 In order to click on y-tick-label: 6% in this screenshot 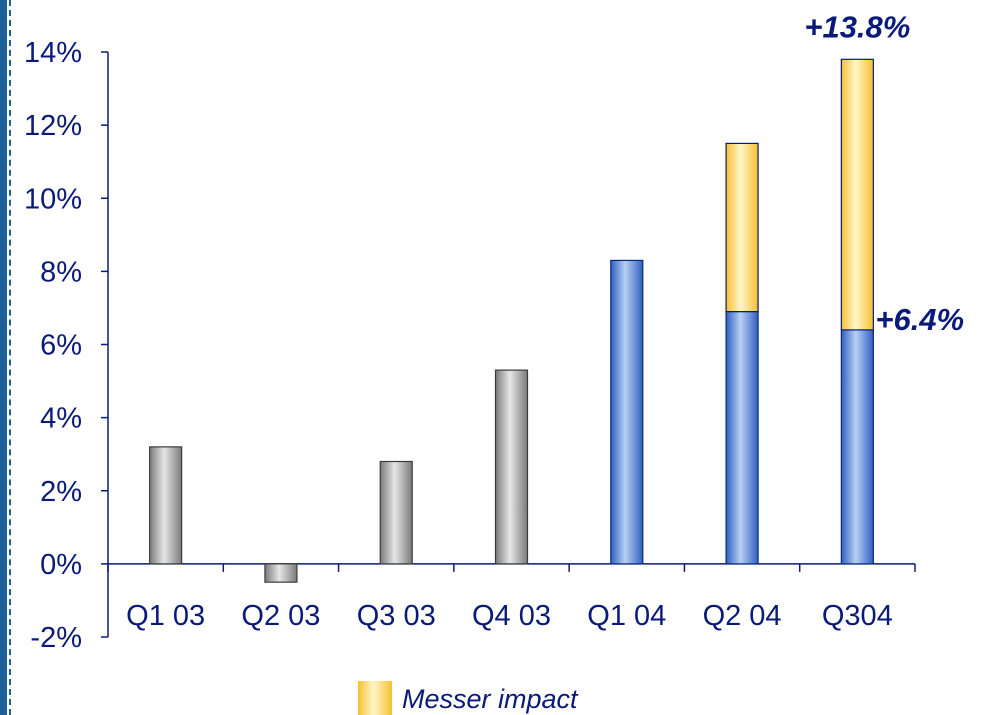, I will do `click(61, 346)`.